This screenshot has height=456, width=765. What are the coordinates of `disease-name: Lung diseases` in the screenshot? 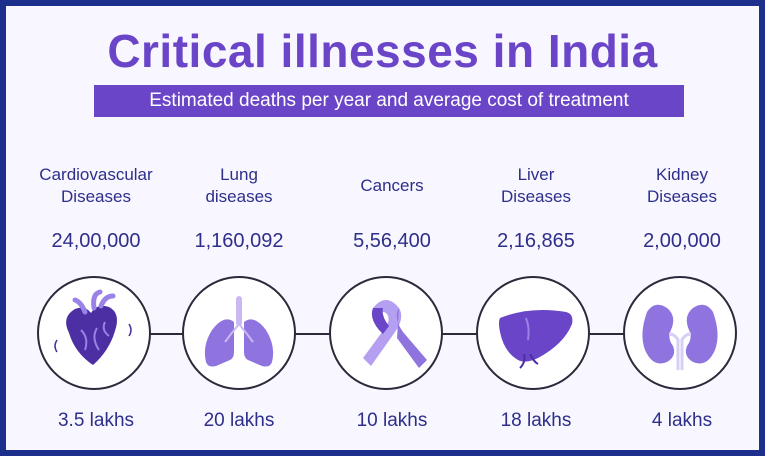 It's located at (239, 185).